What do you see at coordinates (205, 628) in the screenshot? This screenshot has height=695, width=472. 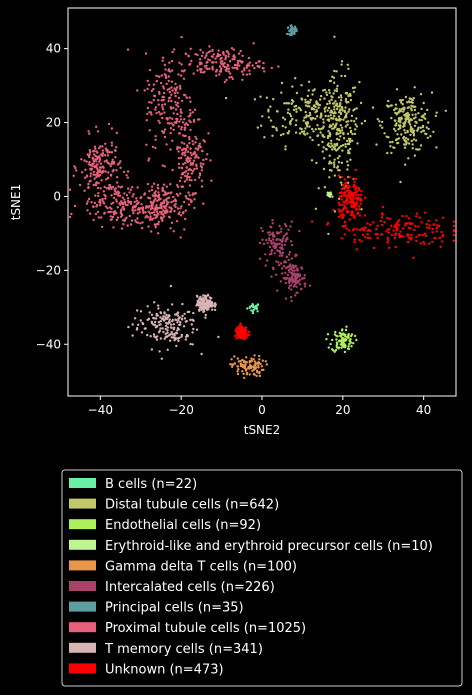 I see `legend-label: Proximal tubule cells (n=1025)` at bounding box center [205, 628].